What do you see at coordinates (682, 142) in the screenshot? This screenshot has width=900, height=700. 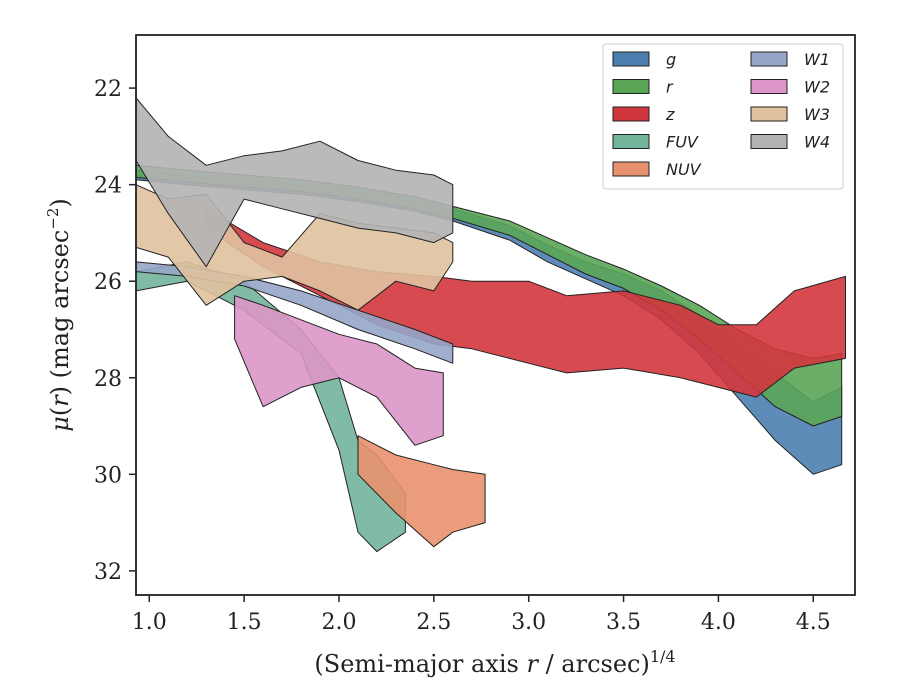 I see `legend-label: FUV` at bounding box center [682, 142].